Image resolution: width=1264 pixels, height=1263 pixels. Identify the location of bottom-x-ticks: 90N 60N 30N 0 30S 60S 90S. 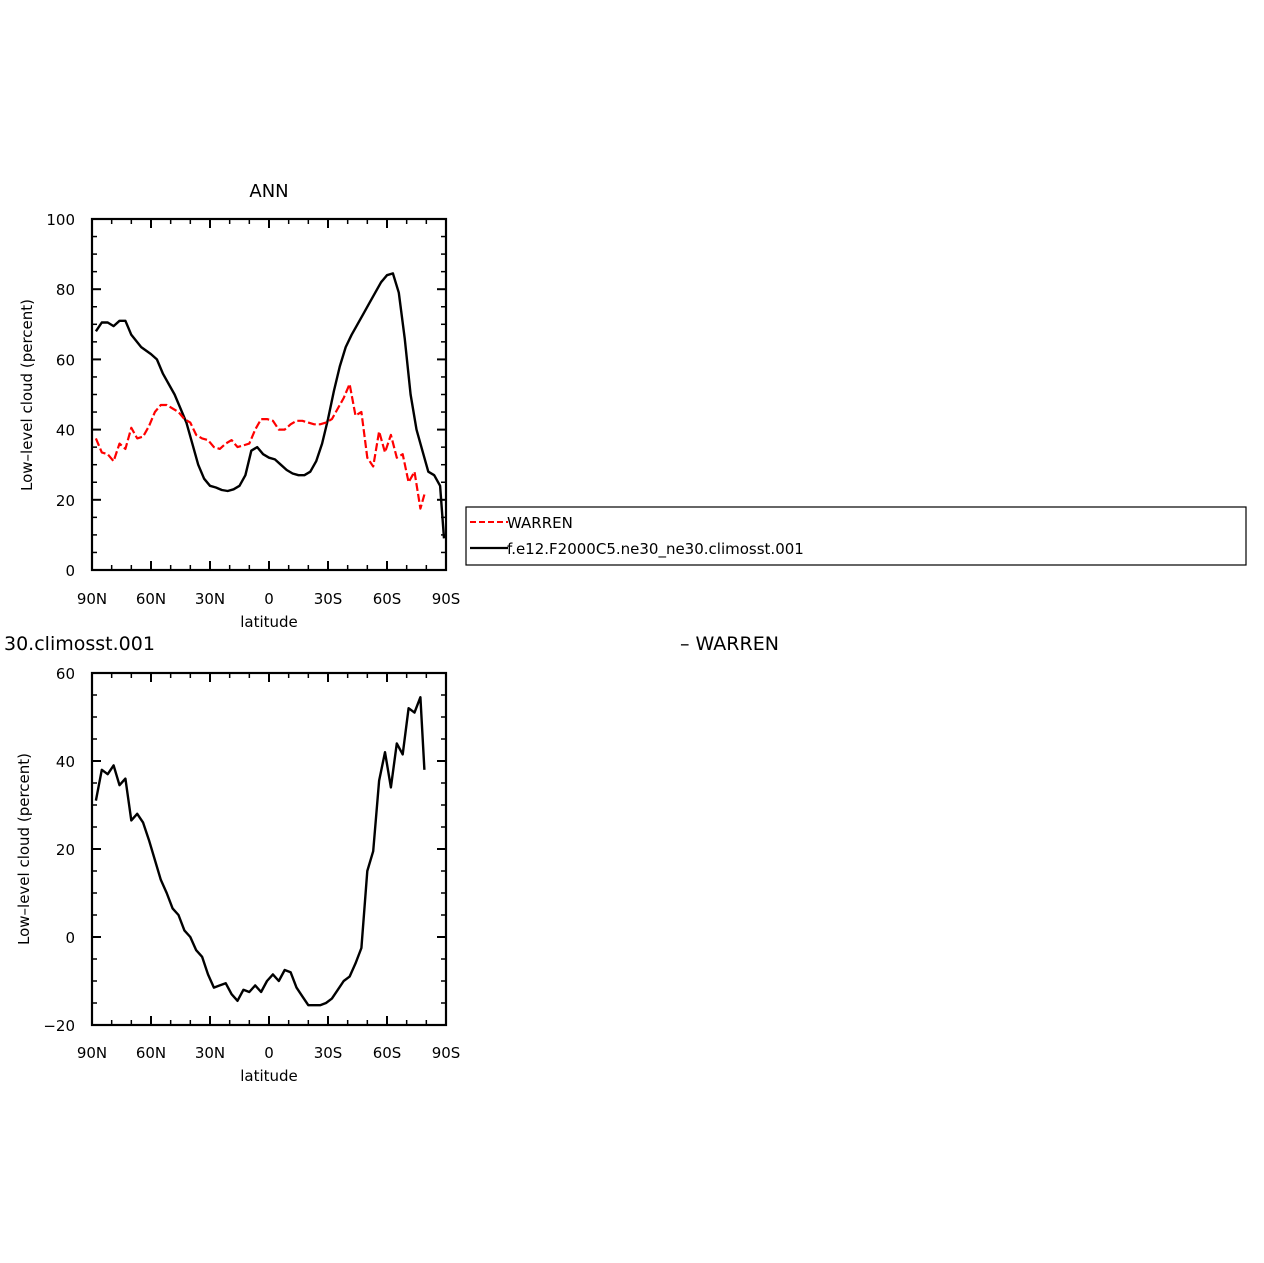
(268, 867).